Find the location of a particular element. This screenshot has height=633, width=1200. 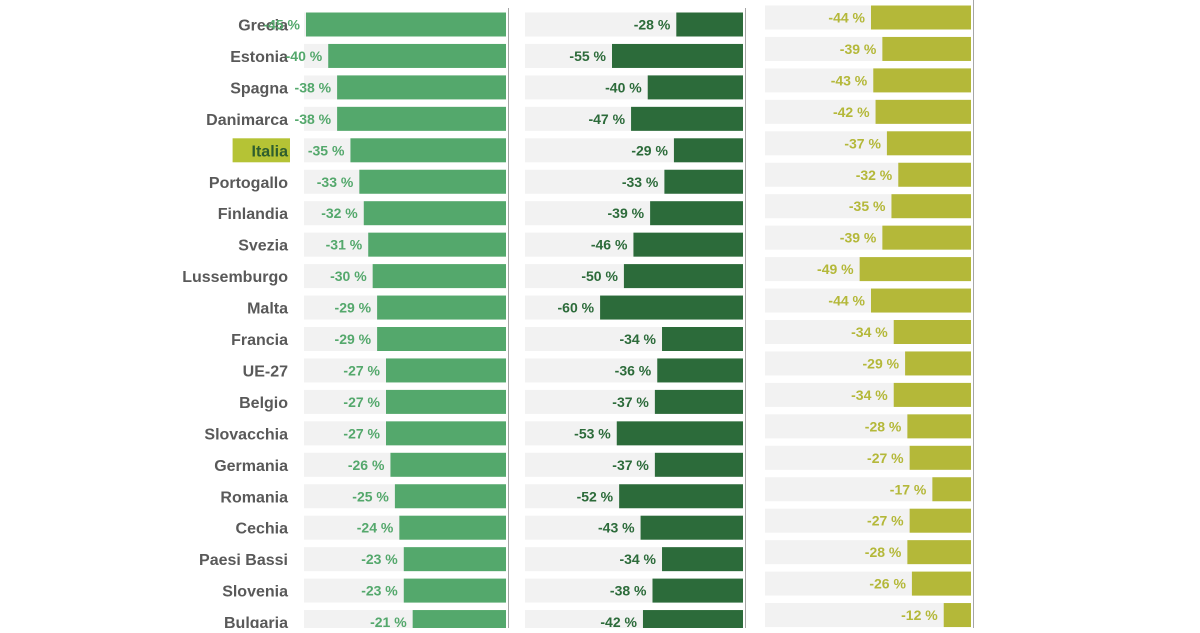

data-label: -25 % is located at coordinates (370, 496).